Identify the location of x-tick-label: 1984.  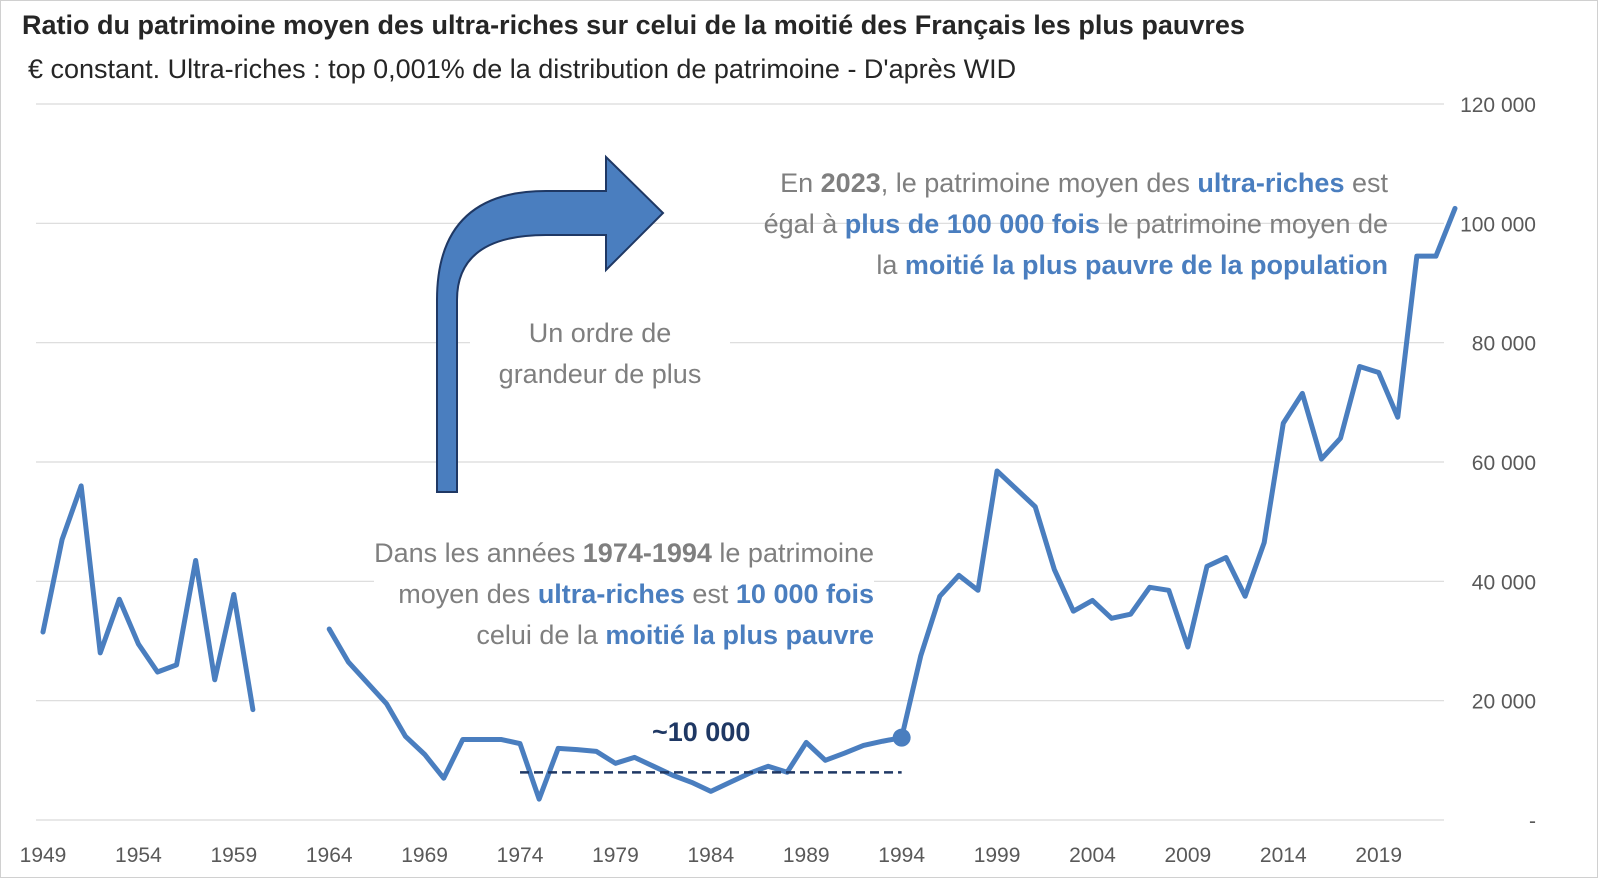
(710, 855).